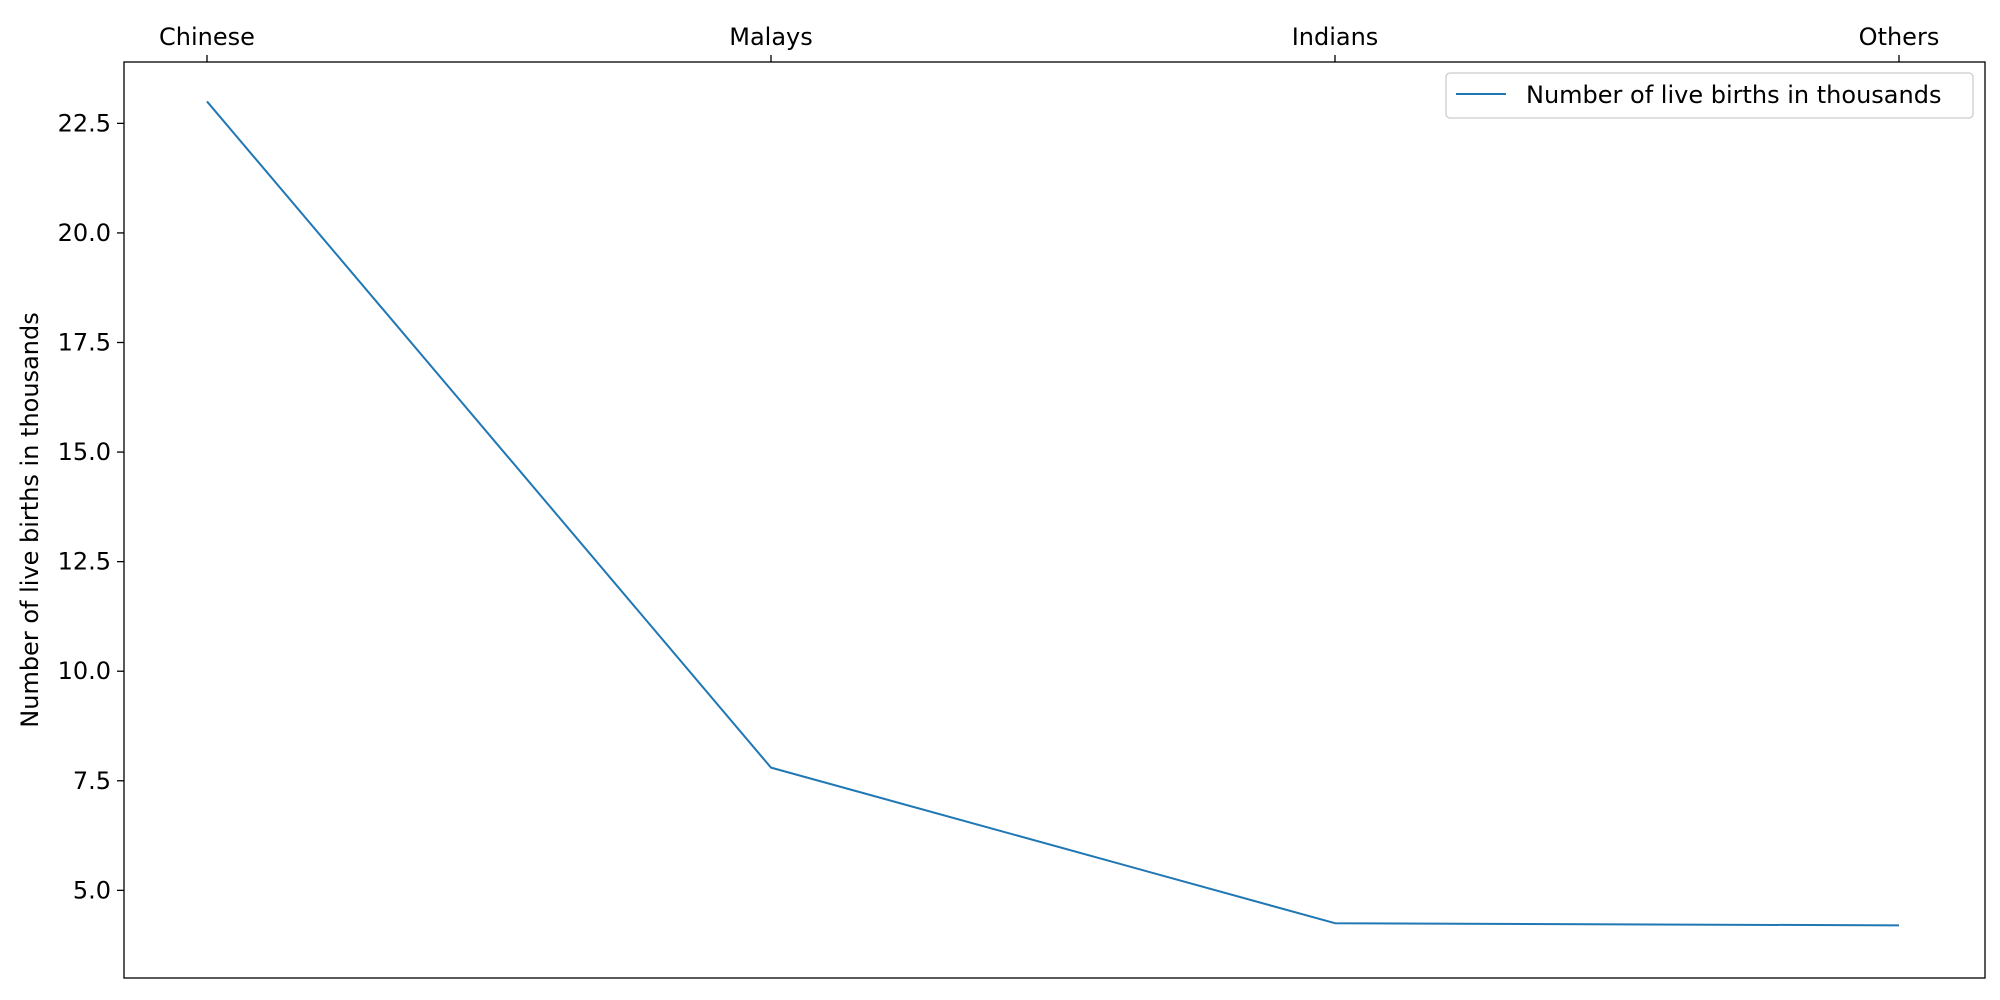 This screenshot has height=1000, width=2000. What do you see at coordinates (84, 671) in the screenshot?
I see `y-tick-label: 10.0` at bounding box center [84, 671].